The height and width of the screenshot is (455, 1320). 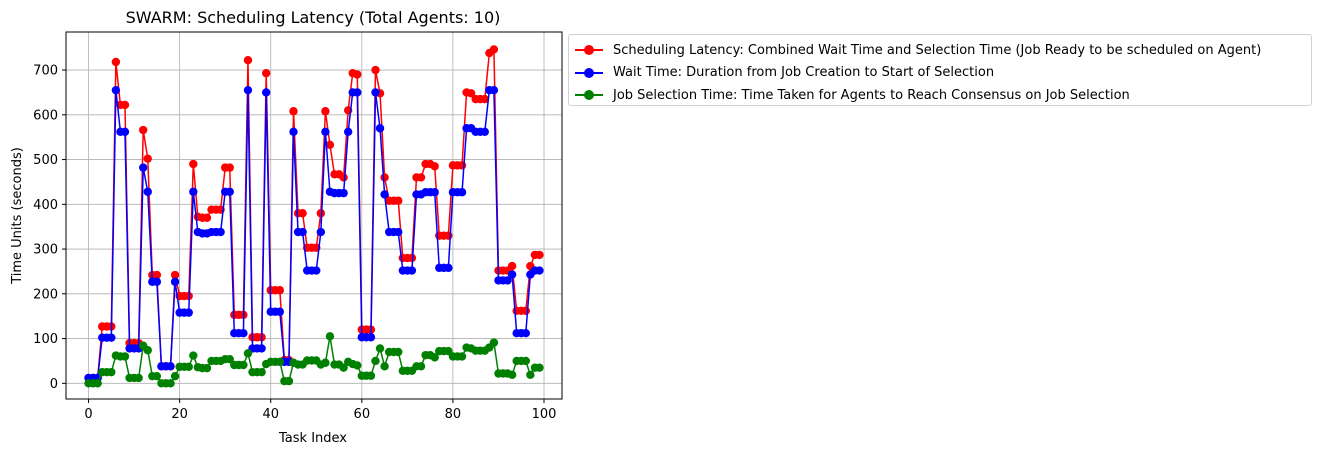 What do you see at coordinates (270, 414) in the screenshot?
I see `x-tick-label: 40` at bounding box center [270, 414].